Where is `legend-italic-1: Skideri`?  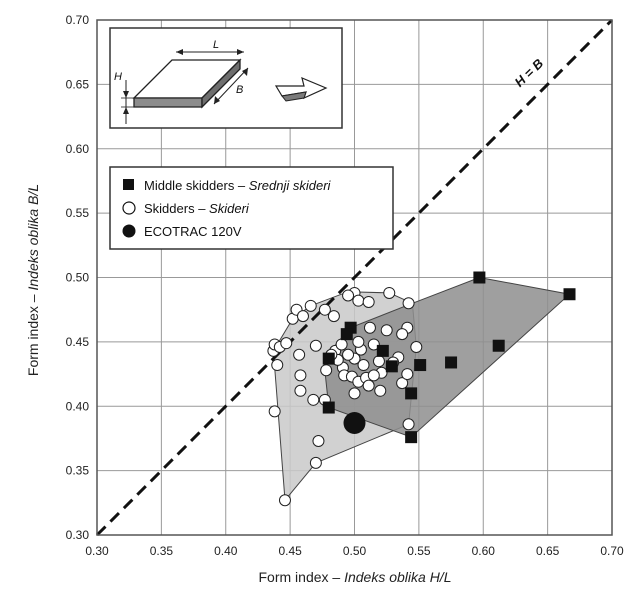
legend-italic-1: Skideri is located at coordinates (229, 208).